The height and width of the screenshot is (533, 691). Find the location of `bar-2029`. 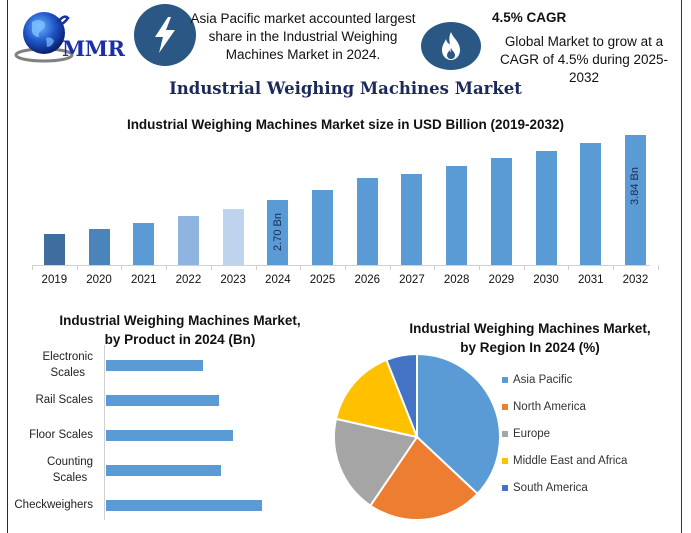

bar-2029 is located at coordinates (501, 211).